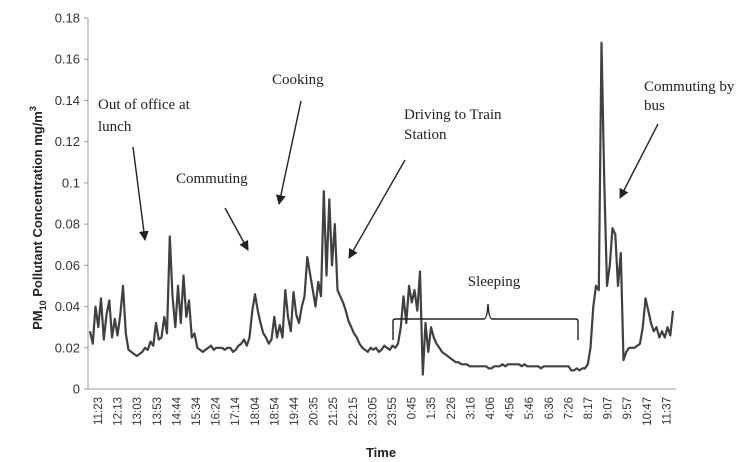 Image resolution: width=754 pixels, height=462 pixels. Describe the element at coordinates (628, 408) in the screenshot. I see `x-tick-label: 9:57` at that location.